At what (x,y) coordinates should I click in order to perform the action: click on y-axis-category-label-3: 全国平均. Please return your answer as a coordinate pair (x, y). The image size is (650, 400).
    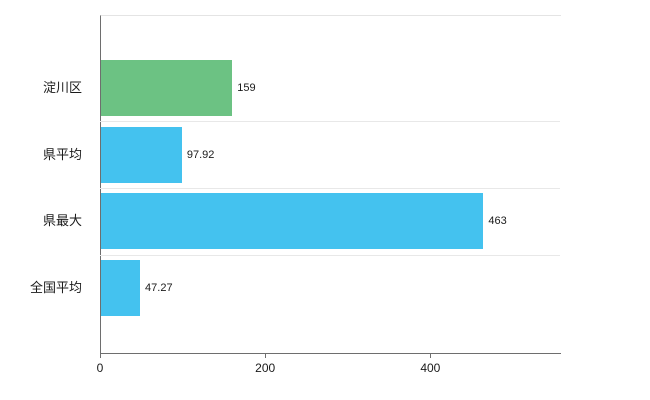
    Looking at the image, I should click on (55, 288).